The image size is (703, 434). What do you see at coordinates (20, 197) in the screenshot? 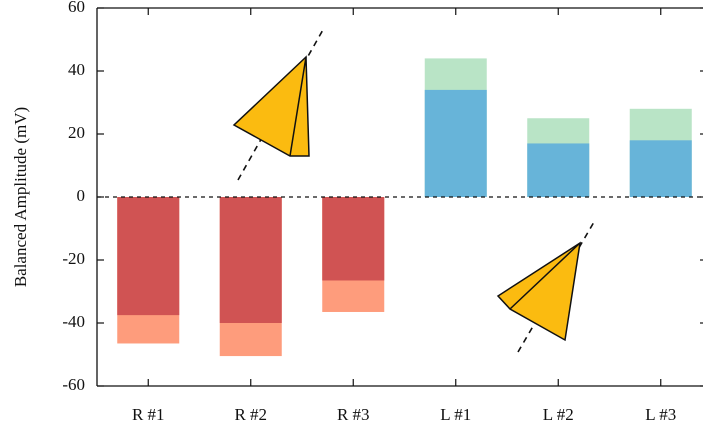
I see `y-axis-label: Balanced Amplitude (mV)` at bounding box center [20, 197].